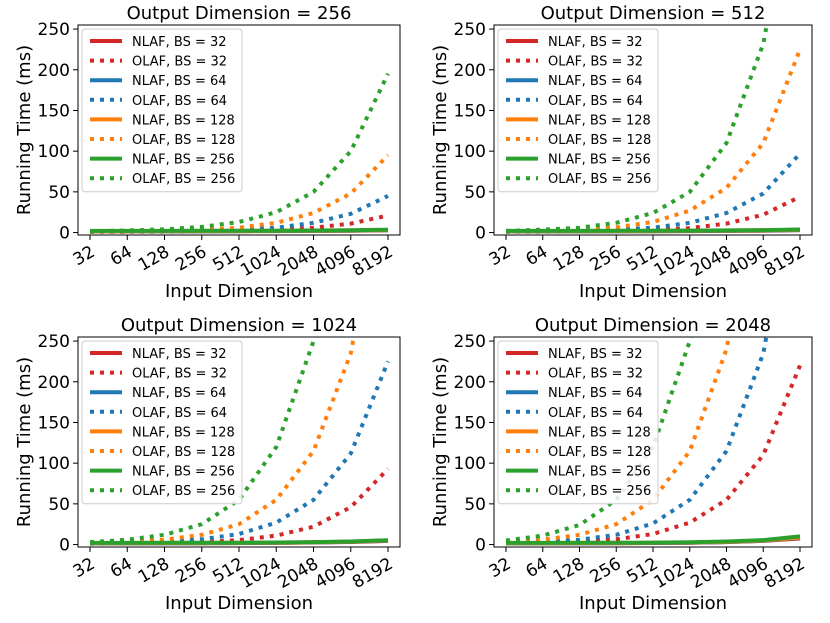 The image size is (830, 623). Describe the element at coordinates (239, 325) in the screenshot. I see `chart-title: Output Dimension = 1024` at that location.